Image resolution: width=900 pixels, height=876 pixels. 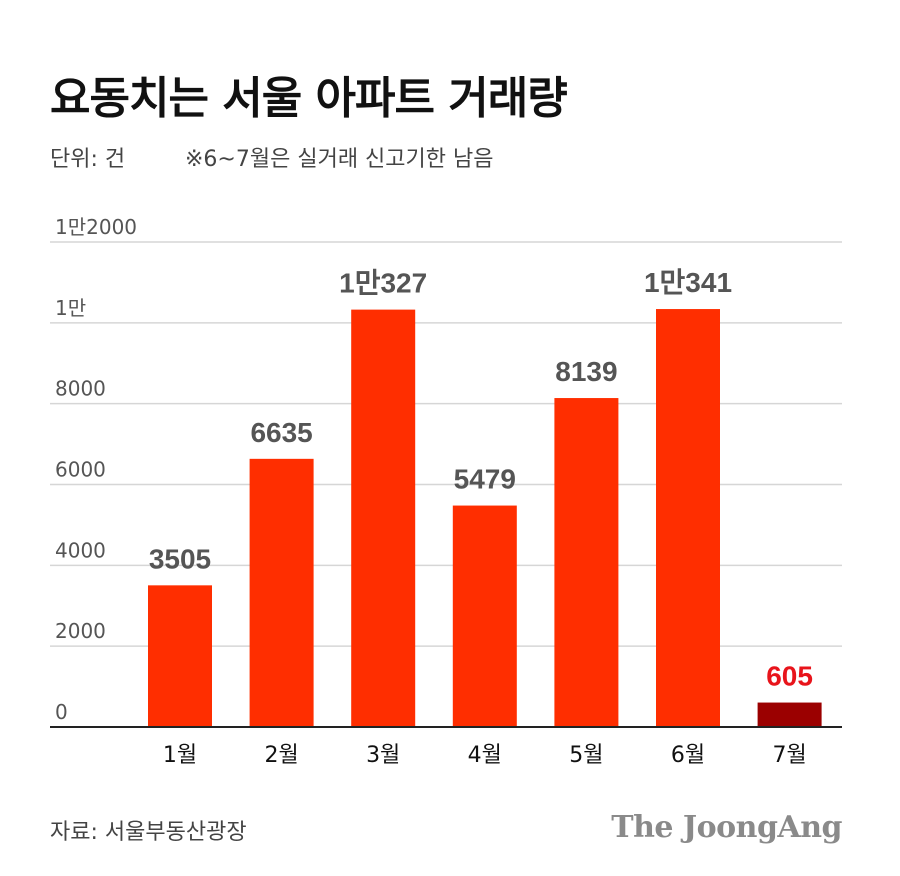 I want to click on data-label: 1만341, so click(x=688, y=282).